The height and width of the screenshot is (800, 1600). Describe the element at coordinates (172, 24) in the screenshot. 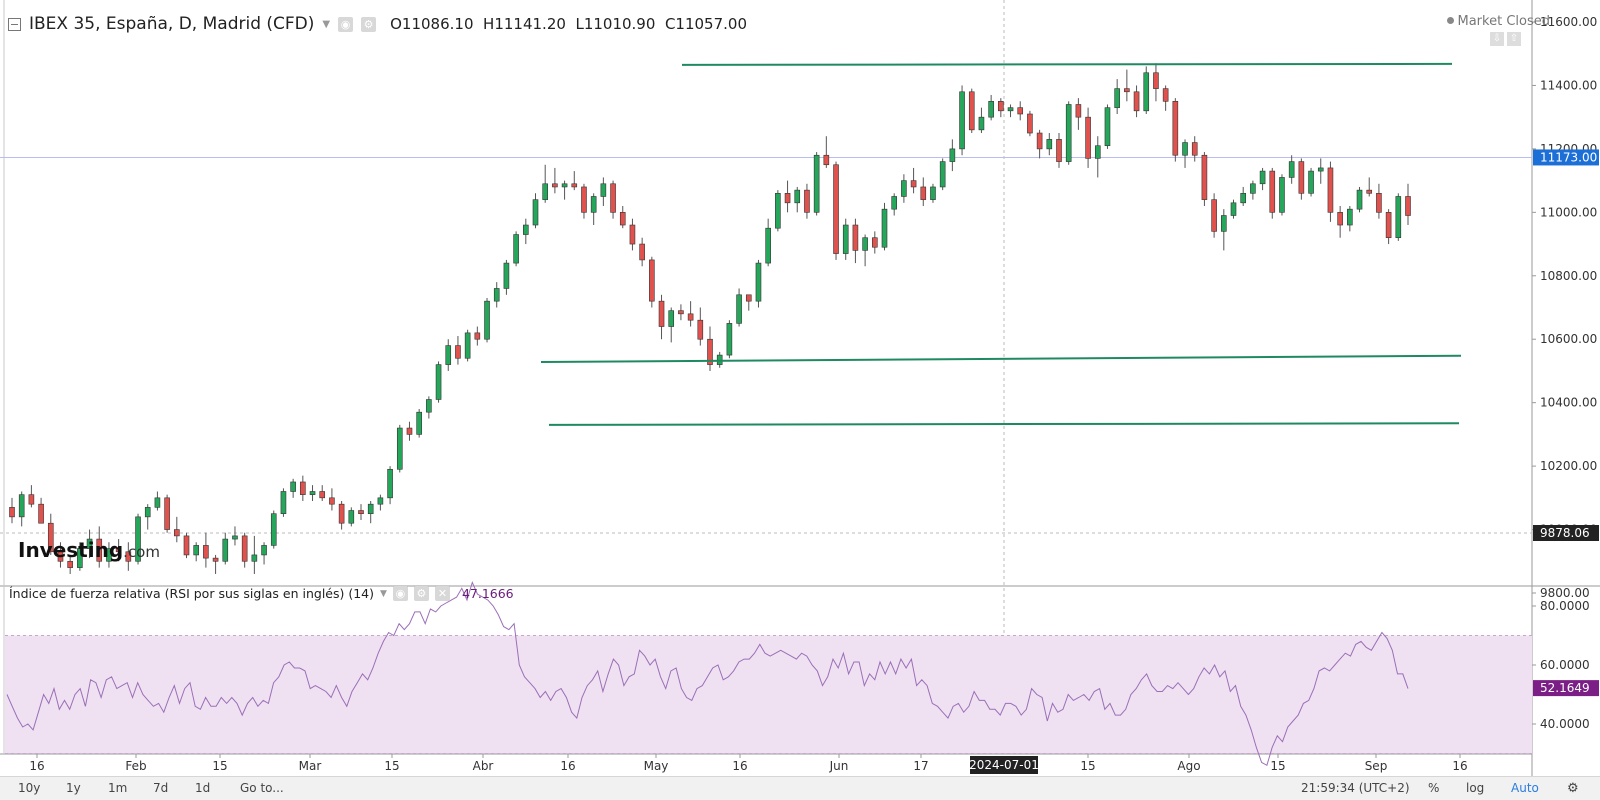

I see `symbol-title: IBEX 35, España, D, Madrid (CFD)` at that location.